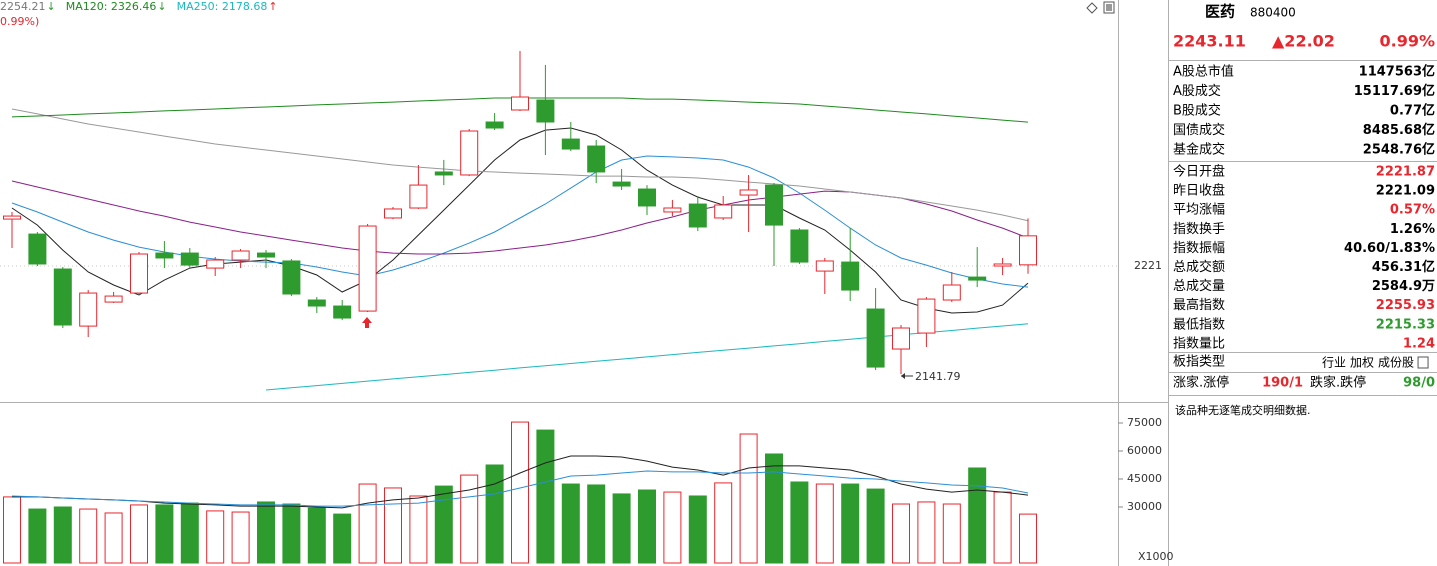  What do you see at coordinates (1394, 91) in the screenshot?
I see `row-value: 15117.69亿` at bounding box center [1394, 91].